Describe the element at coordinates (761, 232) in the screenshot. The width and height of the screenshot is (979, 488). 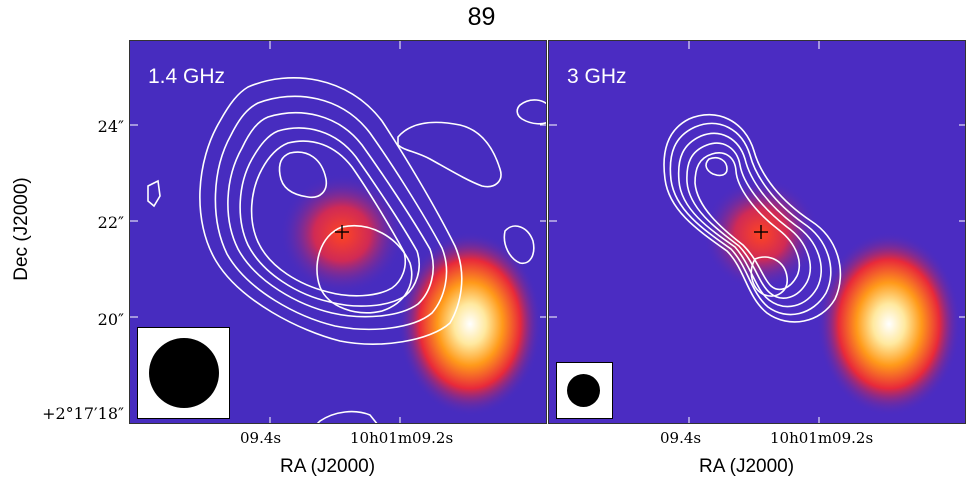
I see `position-marker-3ghz` at that location.